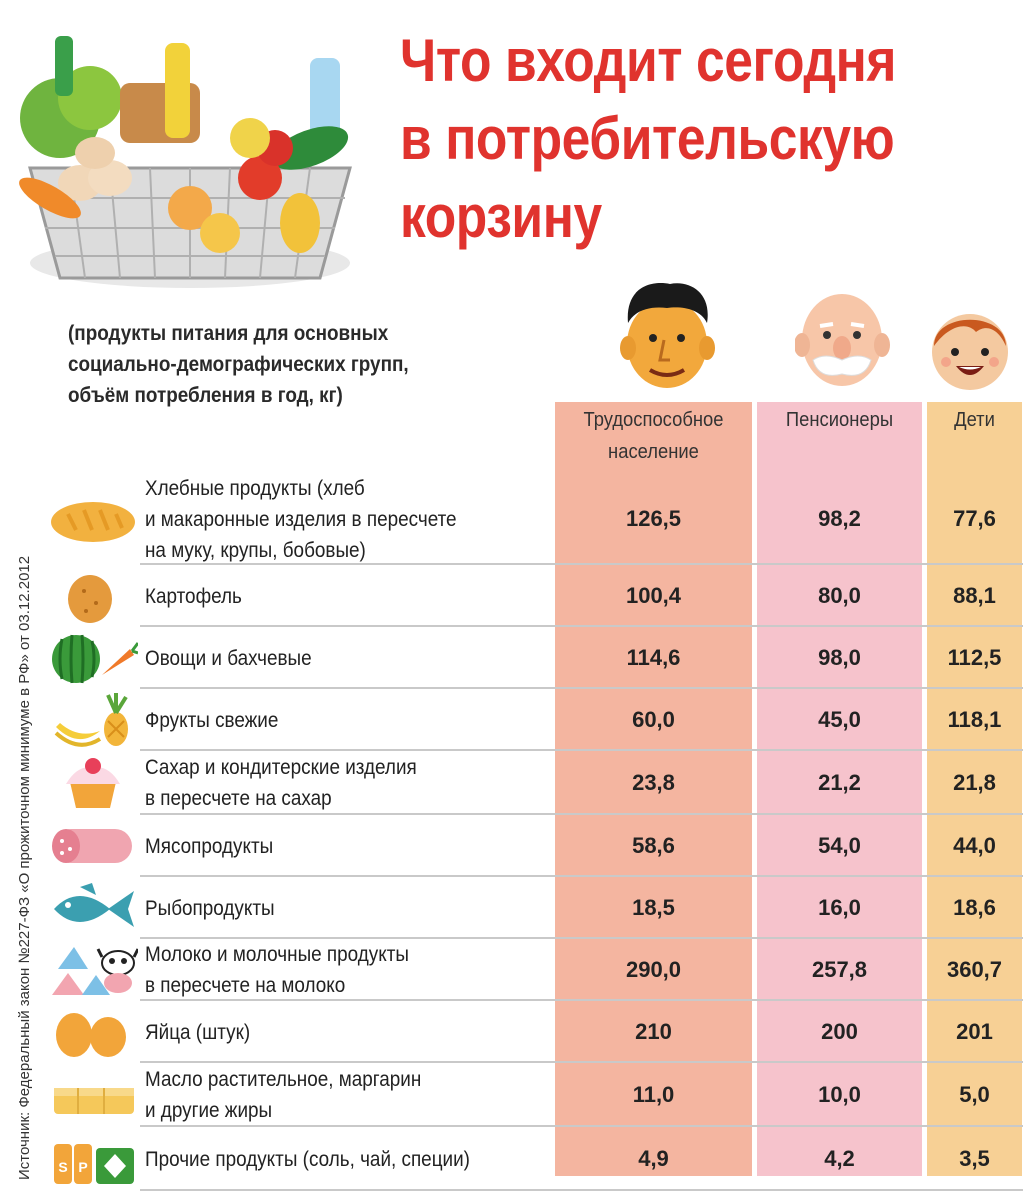  I want to click on value-working: 58,6, so click(653, 845).